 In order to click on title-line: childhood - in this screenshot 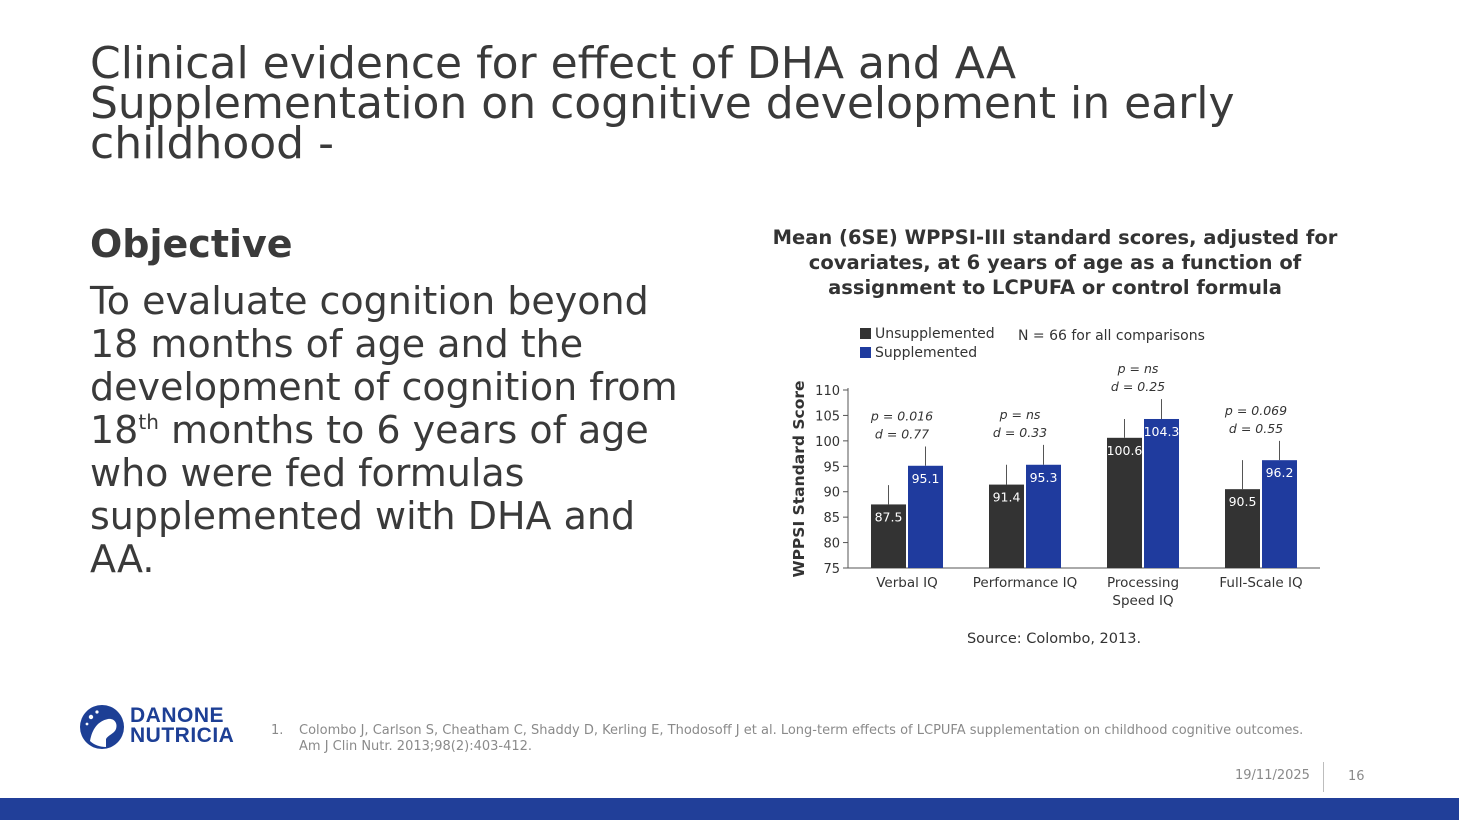, I will do `click(212, 143)`.